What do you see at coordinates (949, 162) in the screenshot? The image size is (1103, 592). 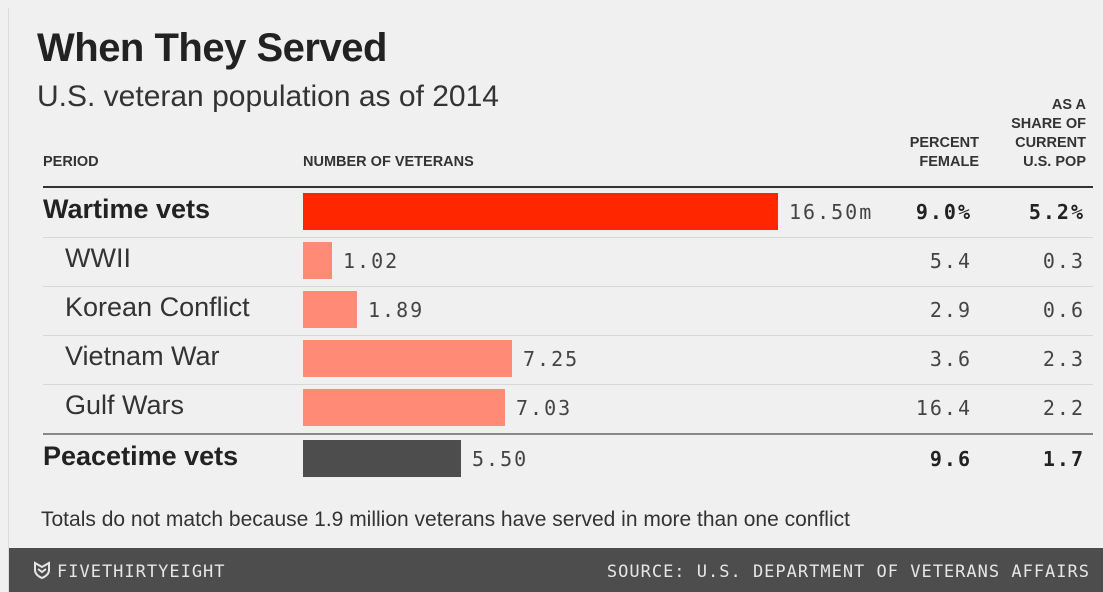 I see `header-percent-female-line2: FEMALE` at bounding box center [949, 162].